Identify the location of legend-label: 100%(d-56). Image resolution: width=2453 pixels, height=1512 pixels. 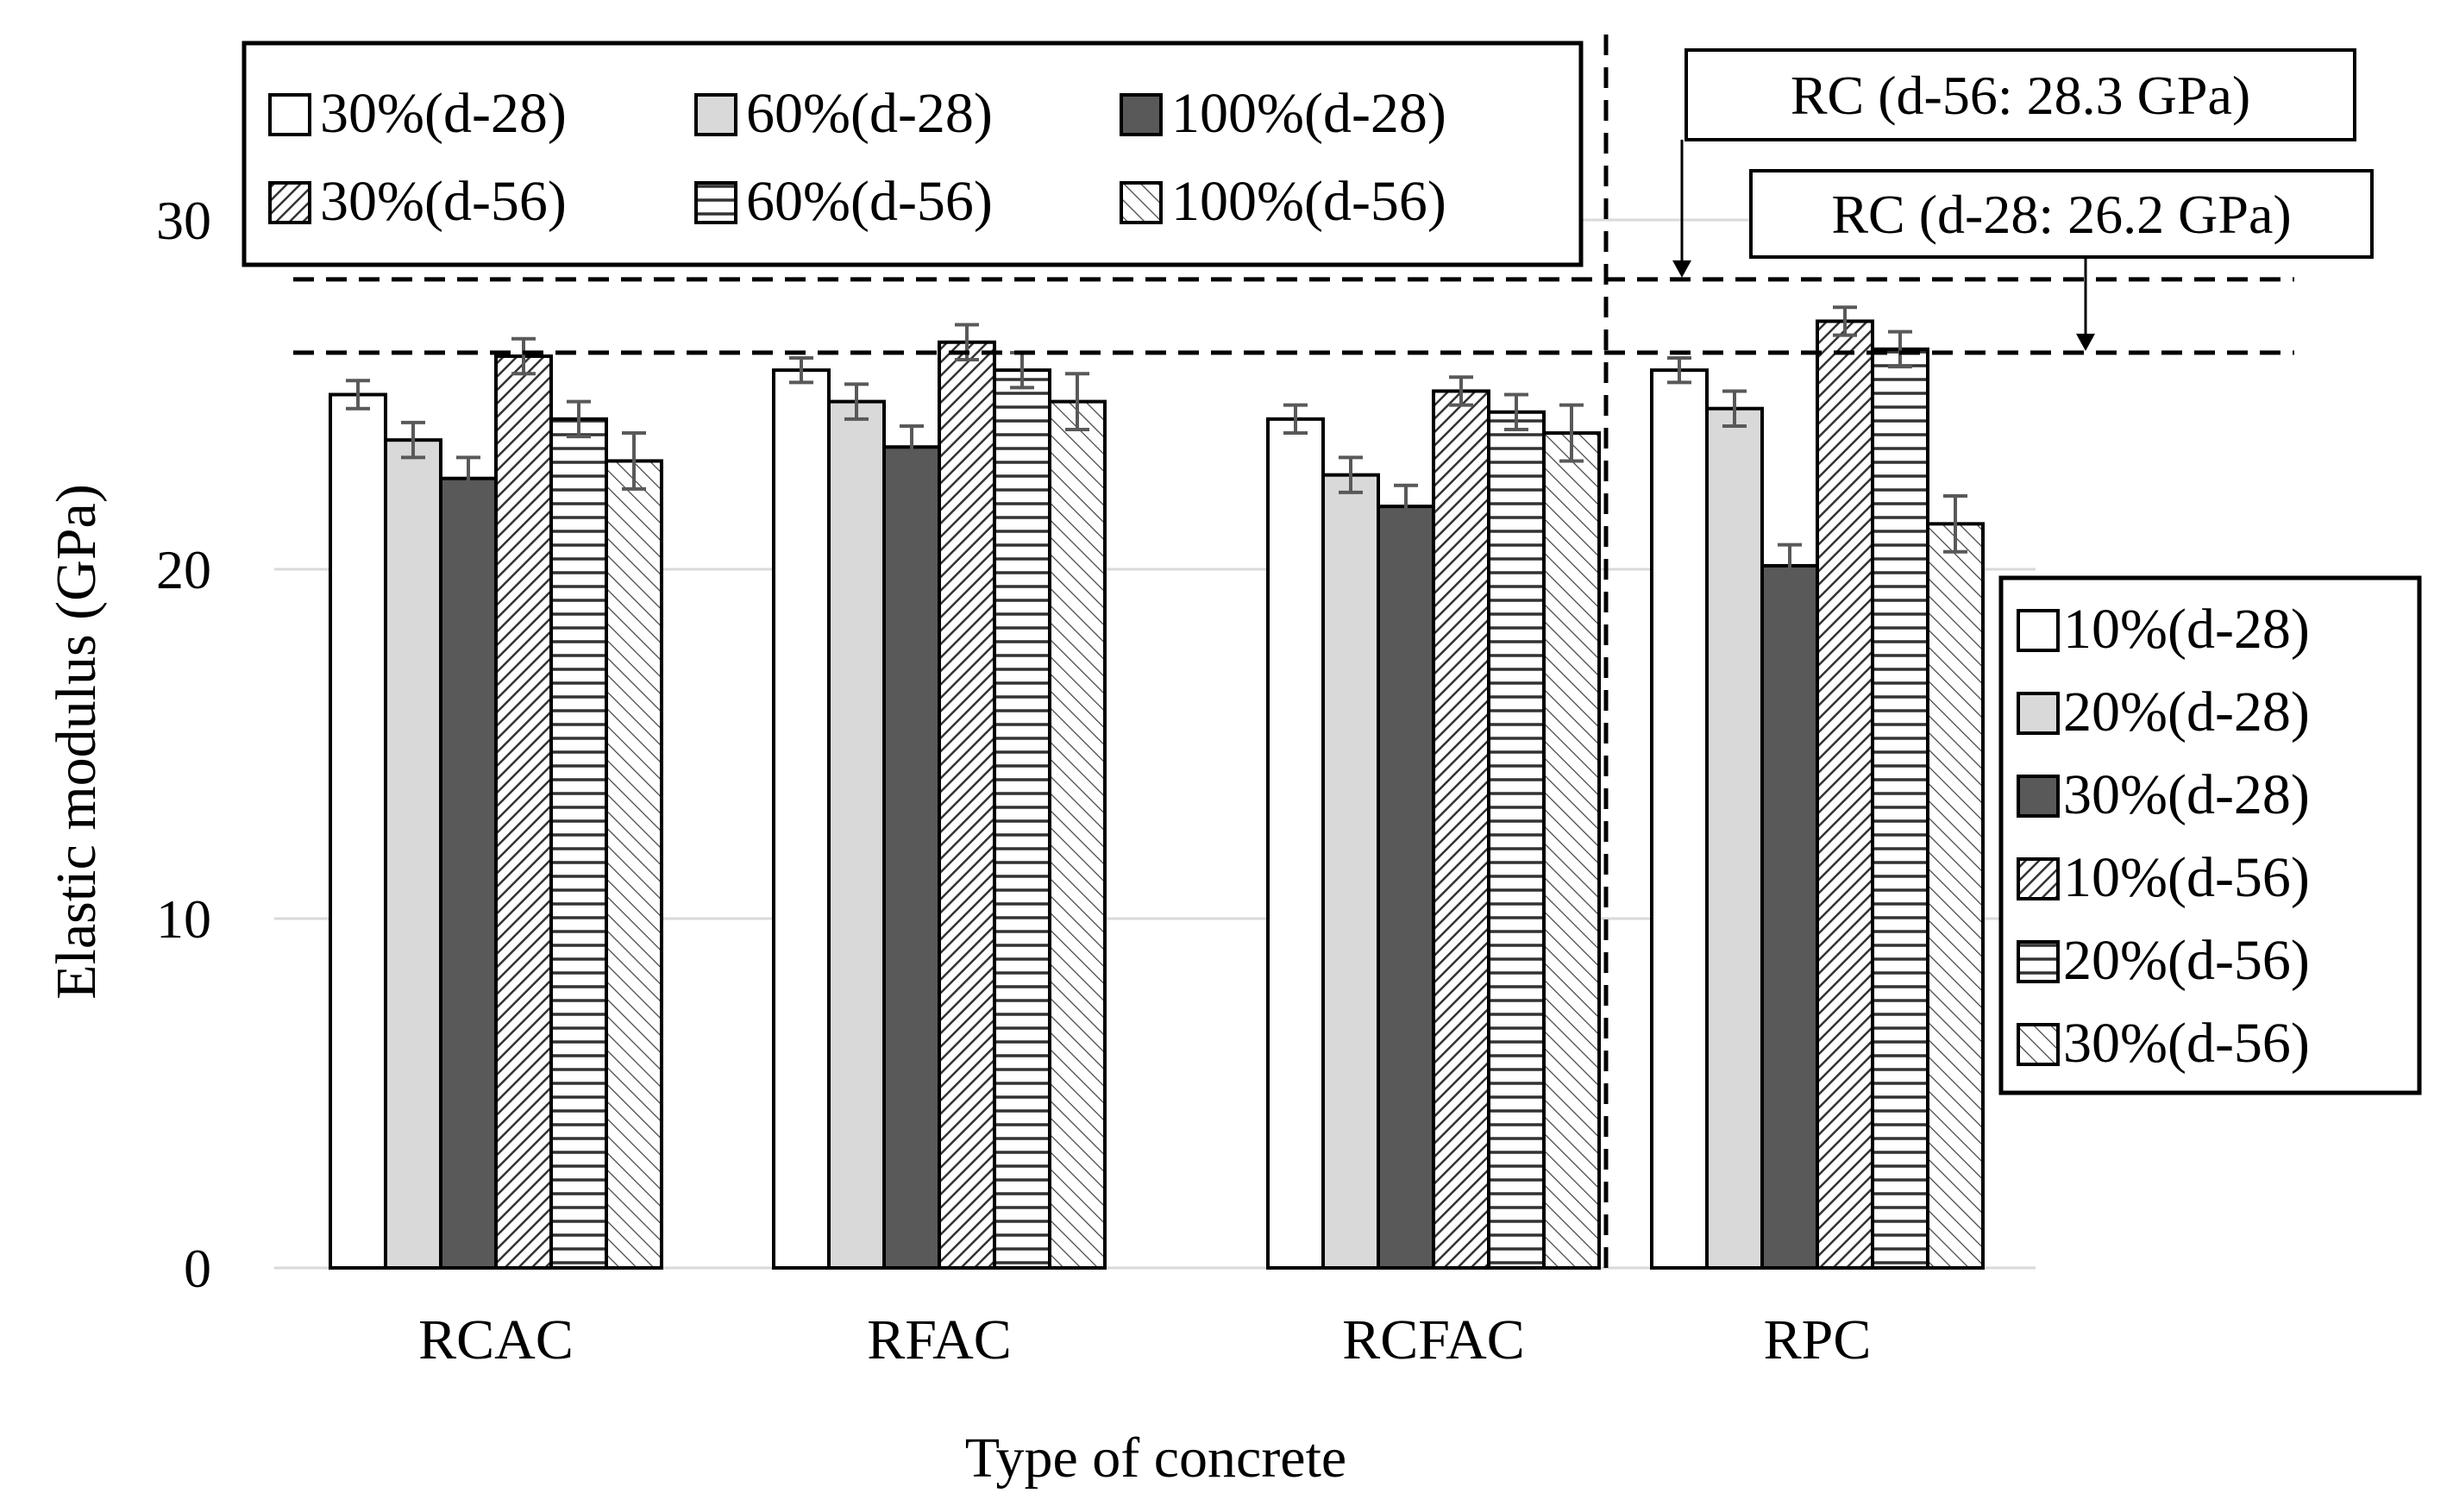
(1308, 201).